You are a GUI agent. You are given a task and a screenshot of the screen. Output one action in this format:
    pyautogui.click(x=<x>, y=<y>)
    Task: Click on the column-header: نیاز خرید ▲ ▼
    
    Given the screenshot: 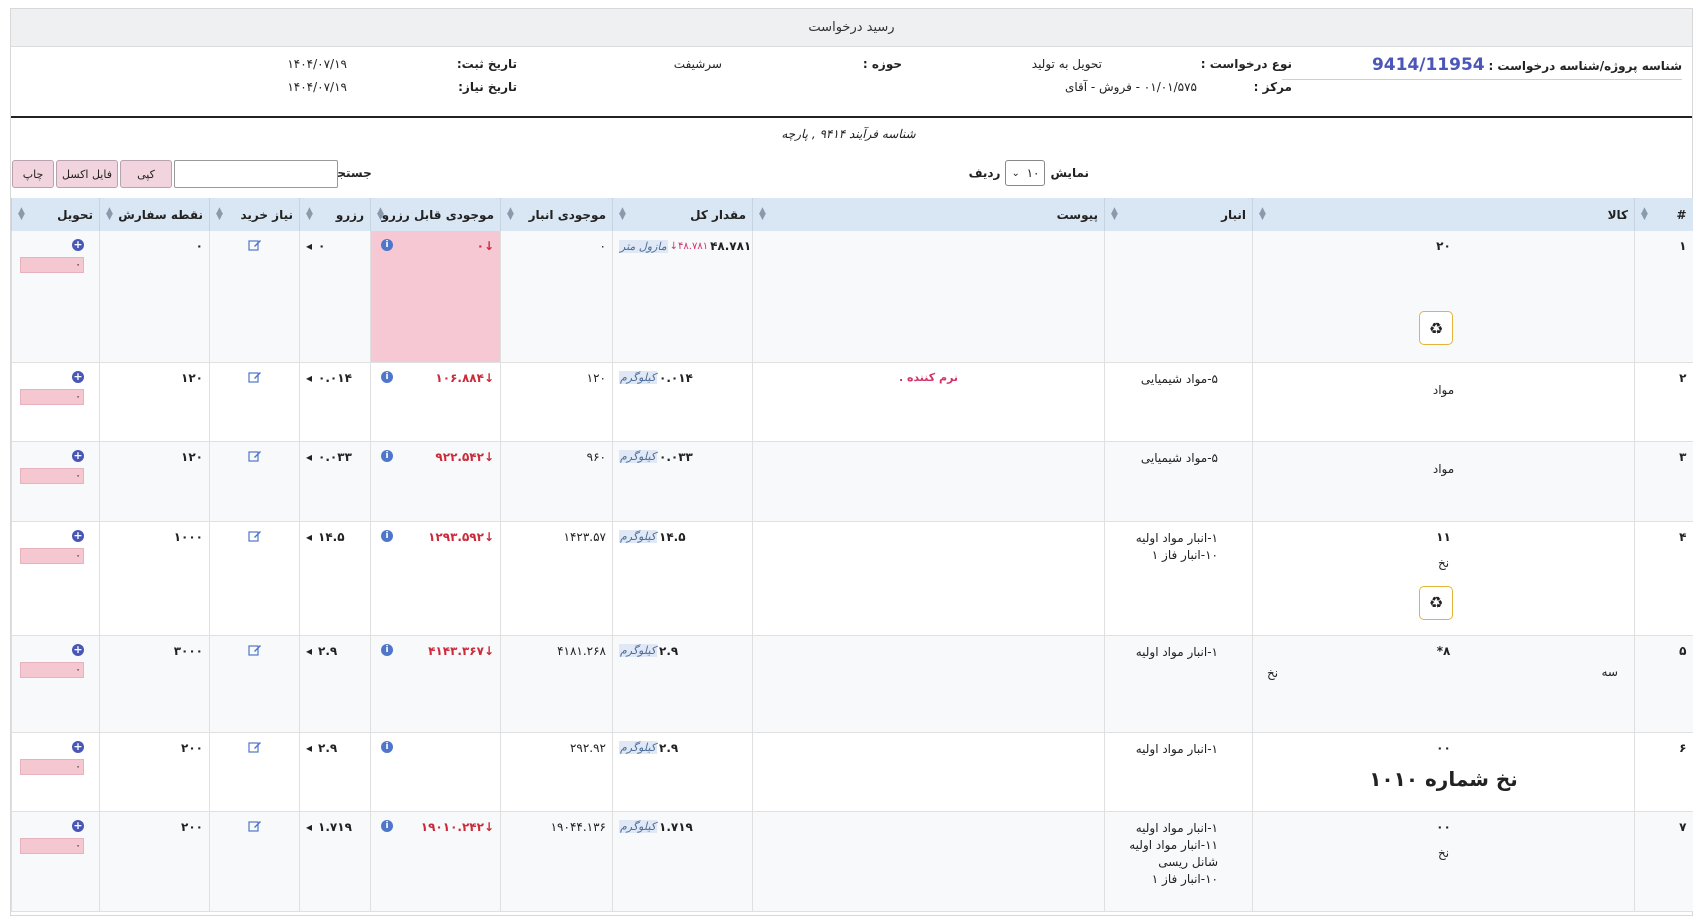 What is the action you would take?
    pyautogui.click(x=254, y=214)
    